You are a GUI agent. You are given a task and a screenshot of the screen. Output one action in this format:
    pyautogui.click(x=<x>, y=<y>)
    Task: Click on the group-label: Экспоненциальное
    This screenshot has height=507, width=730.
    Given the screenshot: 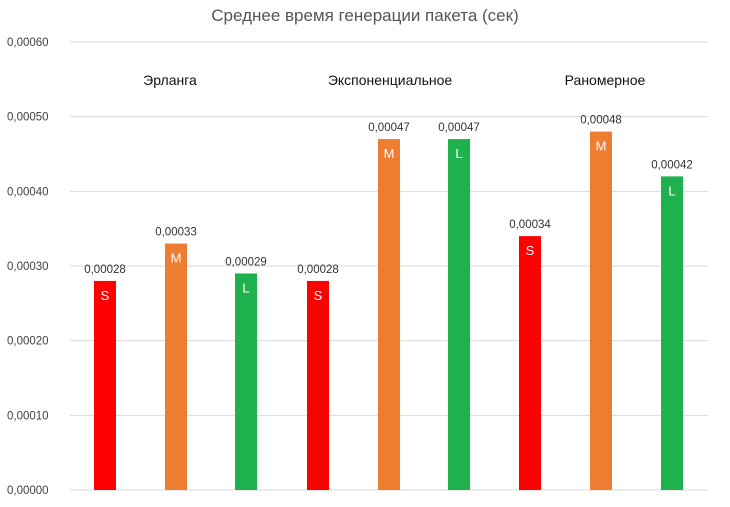 What is the action you would take?
    pyautogui.click(x=390, y=80)
    